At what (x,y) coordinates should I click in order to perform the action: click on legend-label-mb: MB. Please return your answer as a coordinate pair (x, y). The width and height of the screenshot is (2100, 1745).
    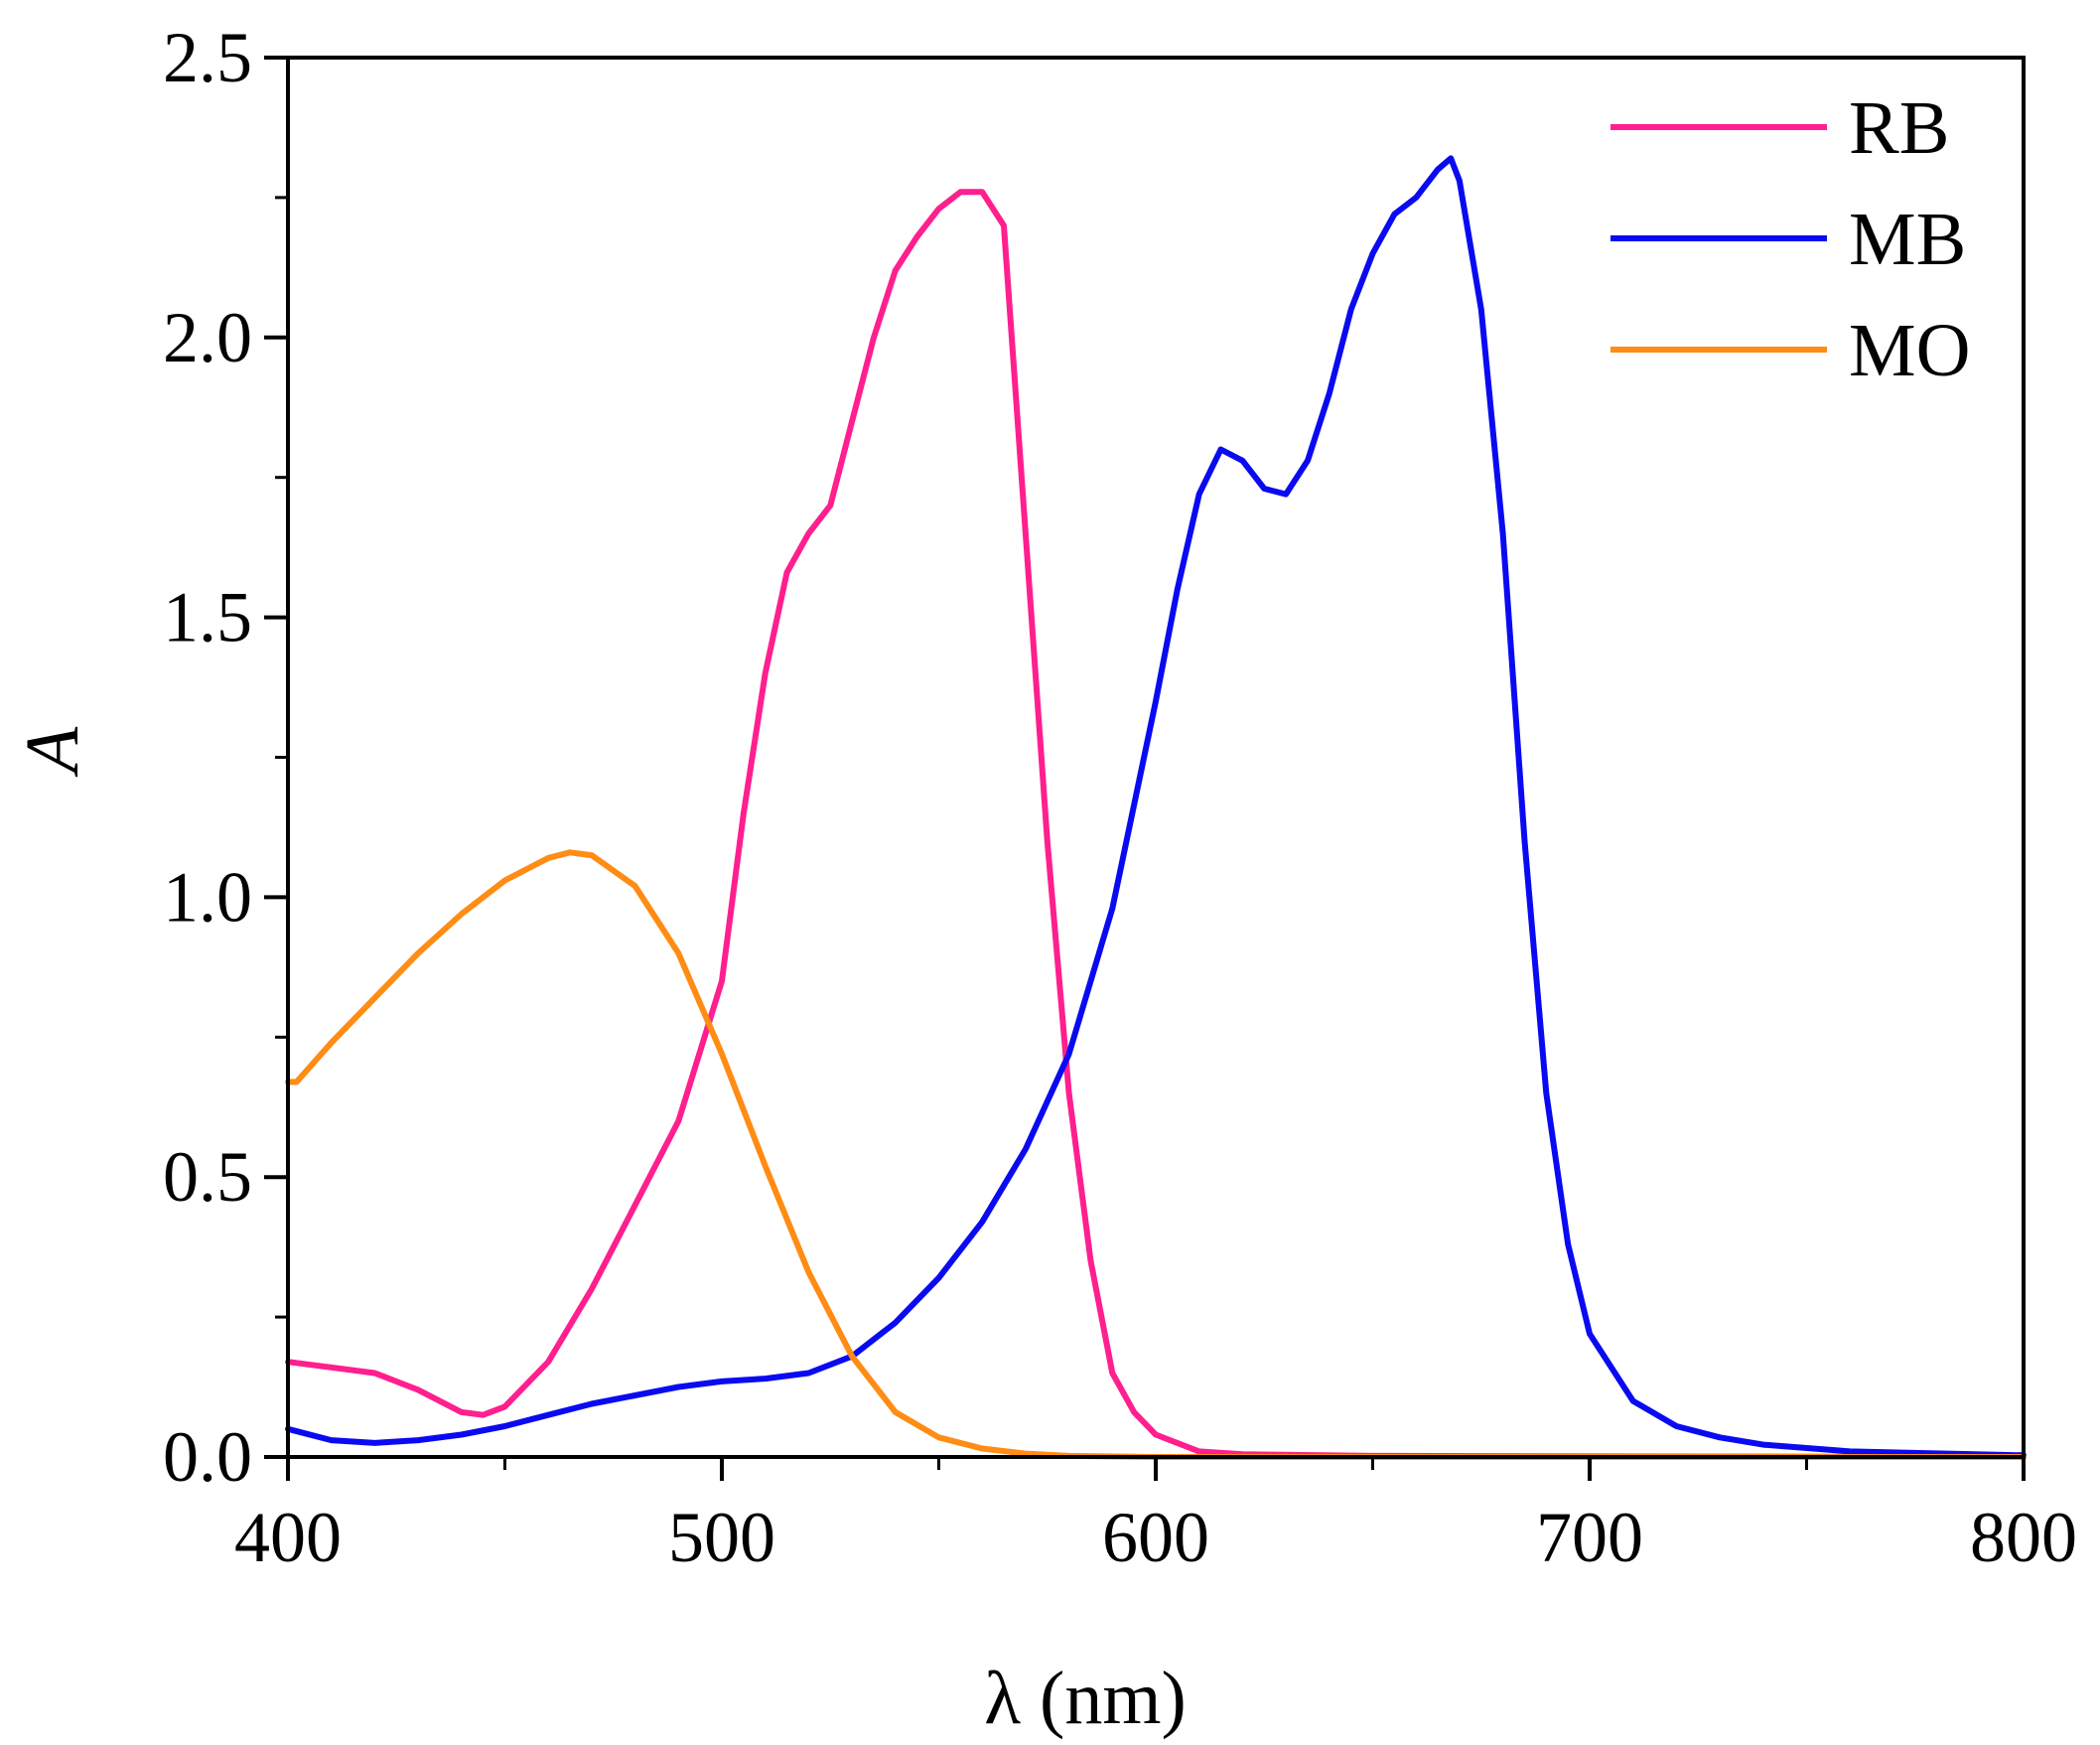
    Looking at the image, I should click on (1907, 239).